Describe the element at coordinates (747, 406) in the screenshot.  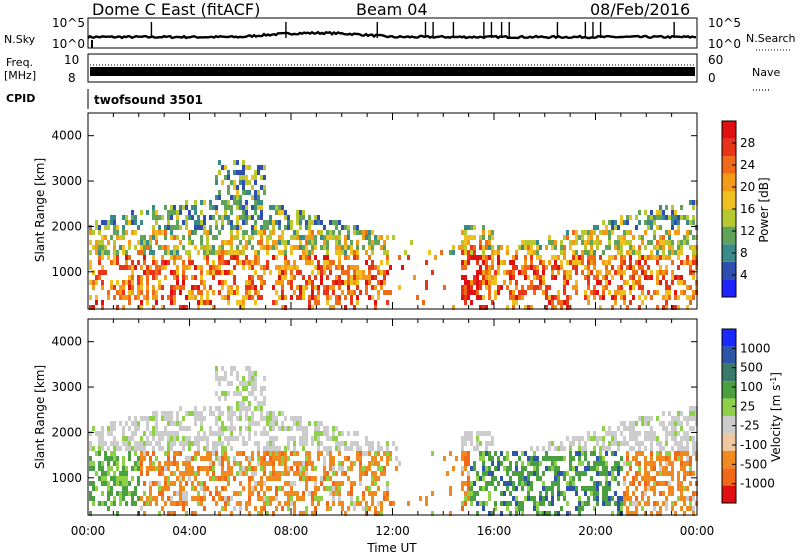
I see `velocity-colorbar-tick-label: 25` at that location.